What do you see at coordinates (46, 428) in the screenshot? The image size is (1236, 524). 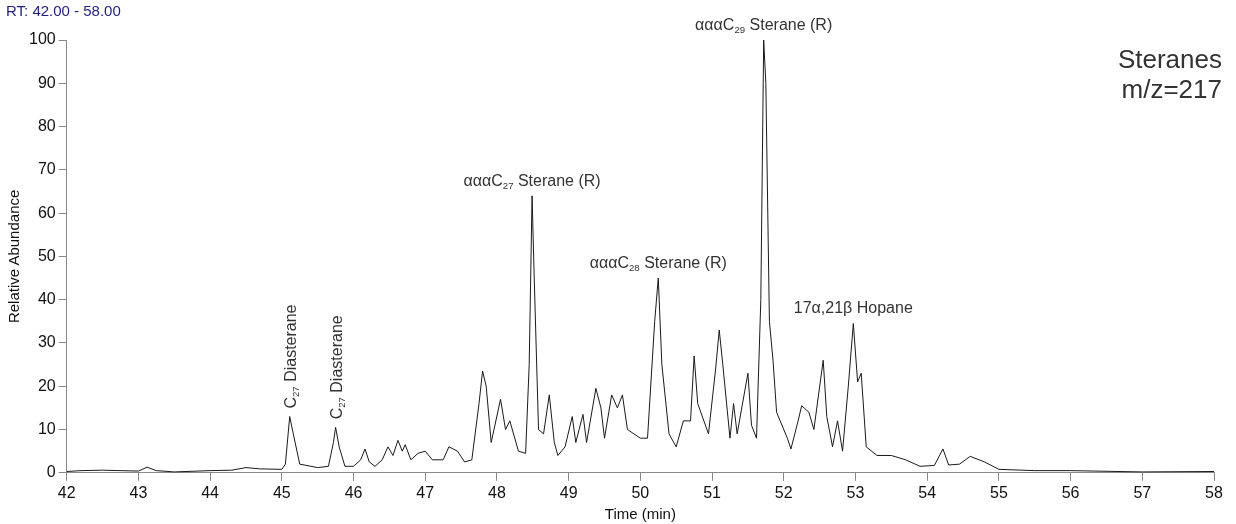 I see `y-tick-label: 10` at bounding box center [46, 428].